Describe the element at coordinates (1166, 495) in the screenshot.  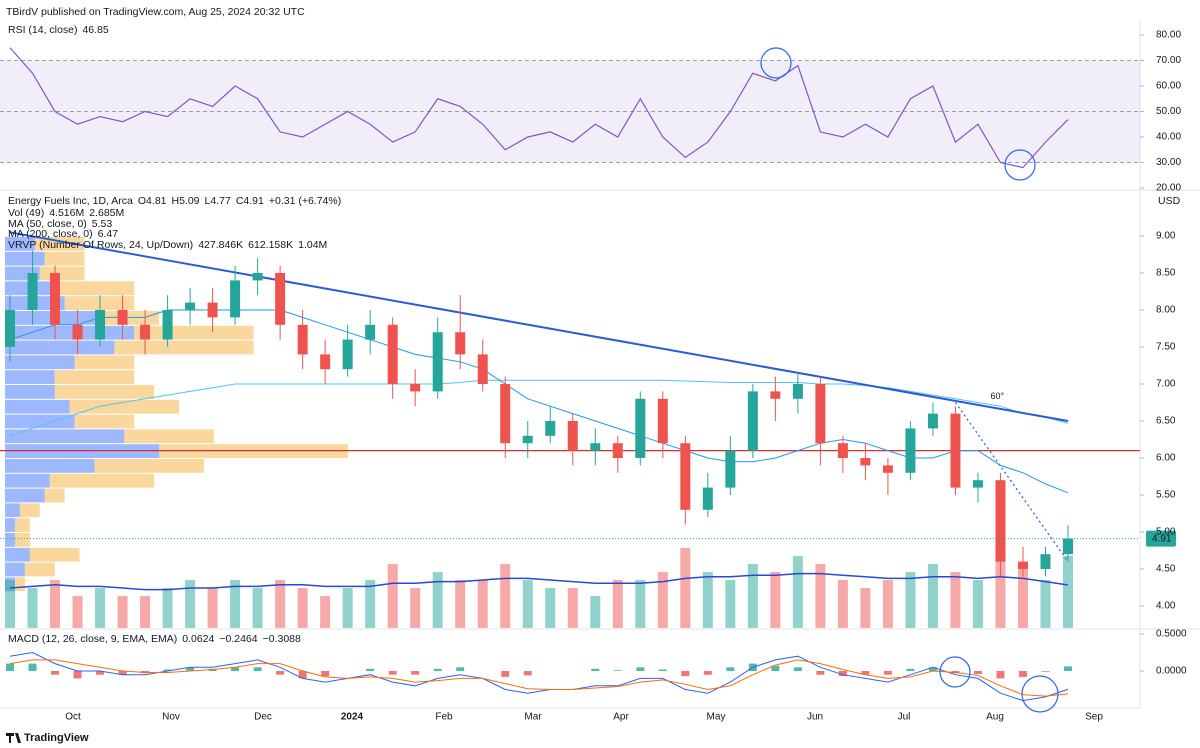
I see `y-tick-label: 5.50` at that location.